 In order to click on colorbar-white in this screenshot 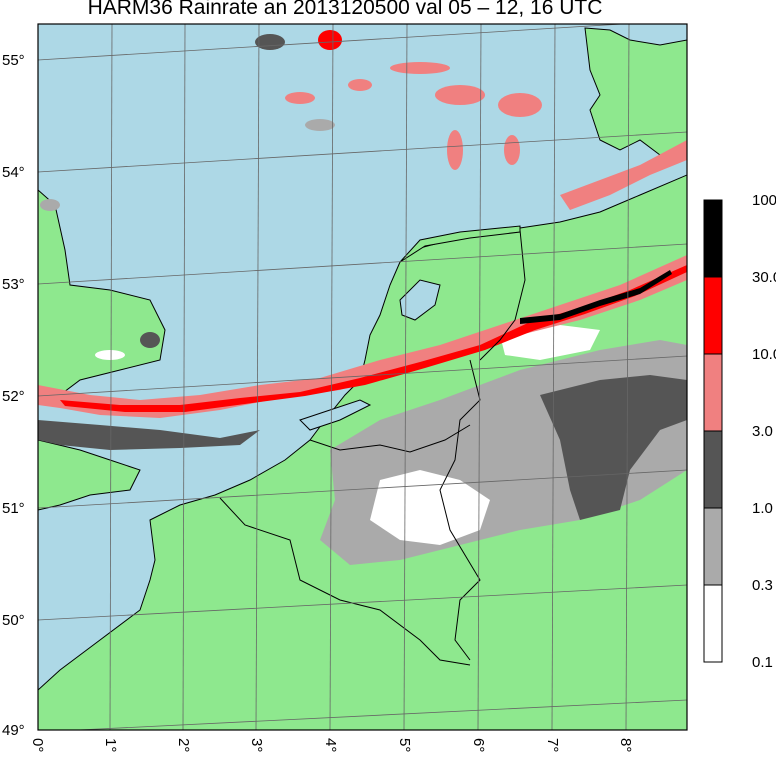, I will do `click(713, 623)`.